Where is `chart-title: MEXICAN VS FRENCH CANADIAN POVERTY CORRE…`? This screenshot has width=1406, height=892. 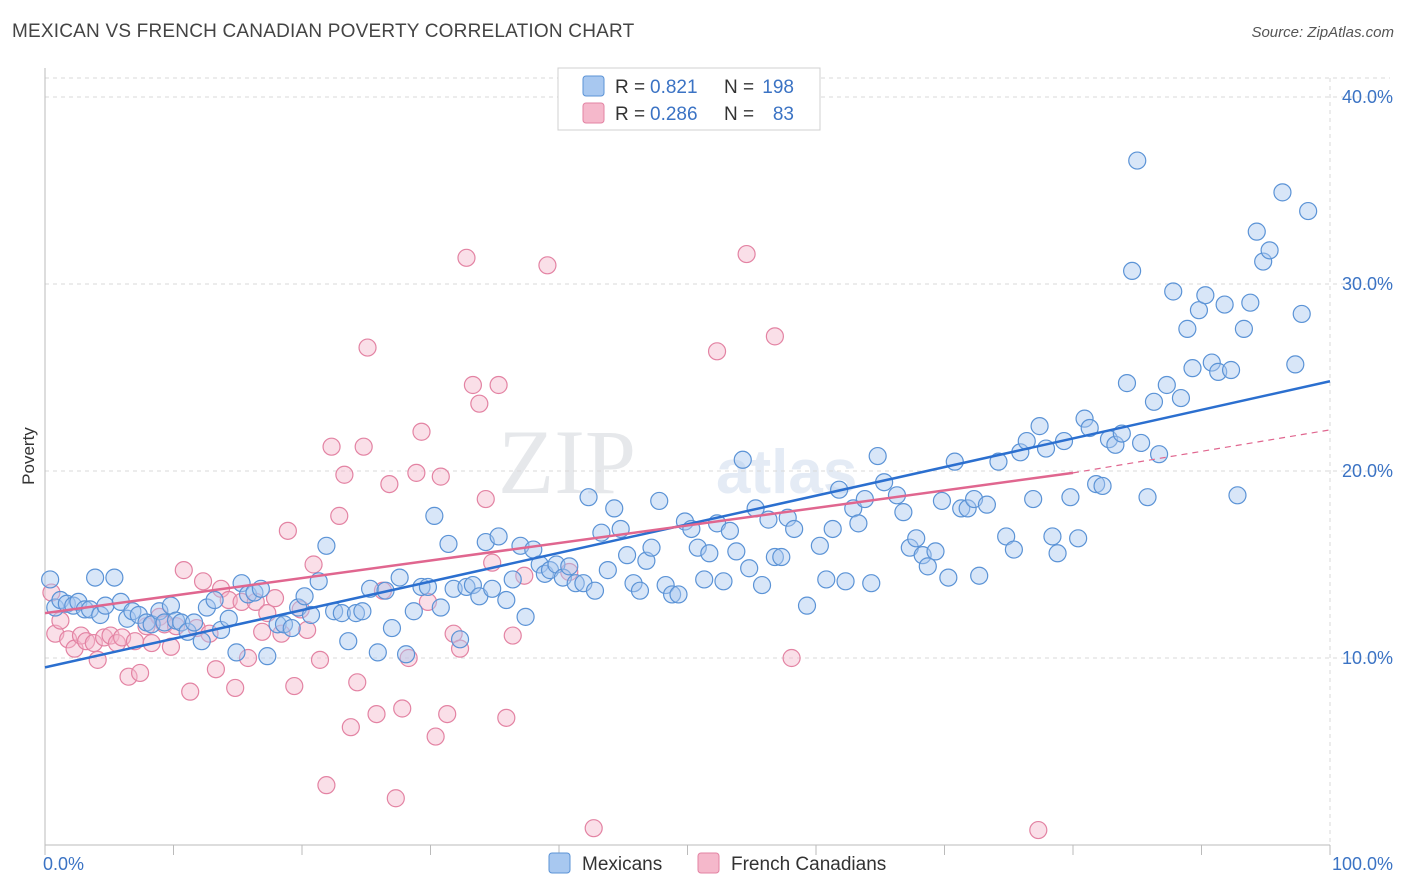 chart-title: MEXICAN VS FRENCH CANADIAN POVERTY CORRE… is located at coordinates (323, 31).